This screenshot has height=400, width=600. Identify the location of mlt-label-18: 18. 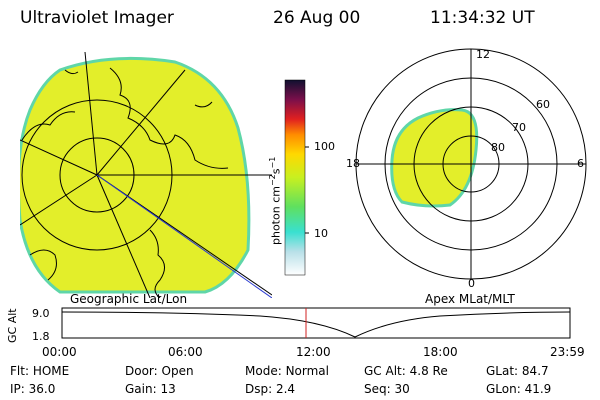
(353, 163).